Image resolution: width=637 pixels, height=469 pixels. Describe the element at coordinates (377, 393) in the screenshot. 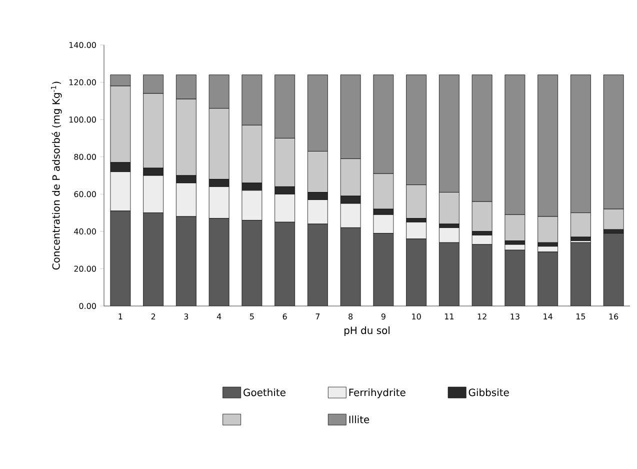

I see `legend-label: Ferrihydrite` at that location.